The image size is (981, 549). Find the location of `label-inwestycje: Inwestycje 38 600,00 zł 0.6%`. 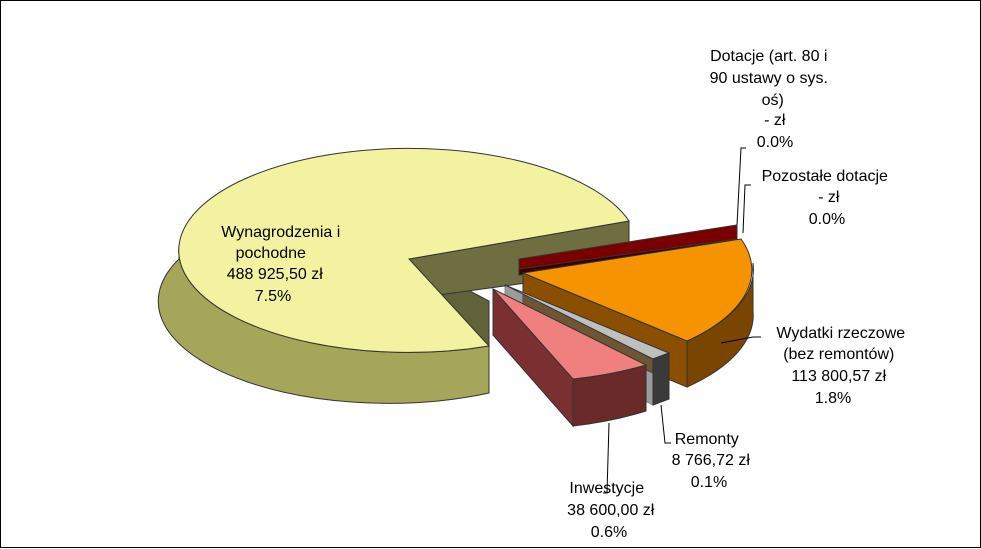

label-inwestycje: Inwestycje 38 600,00 zł 0.6% is located at coordinates (613, 510).